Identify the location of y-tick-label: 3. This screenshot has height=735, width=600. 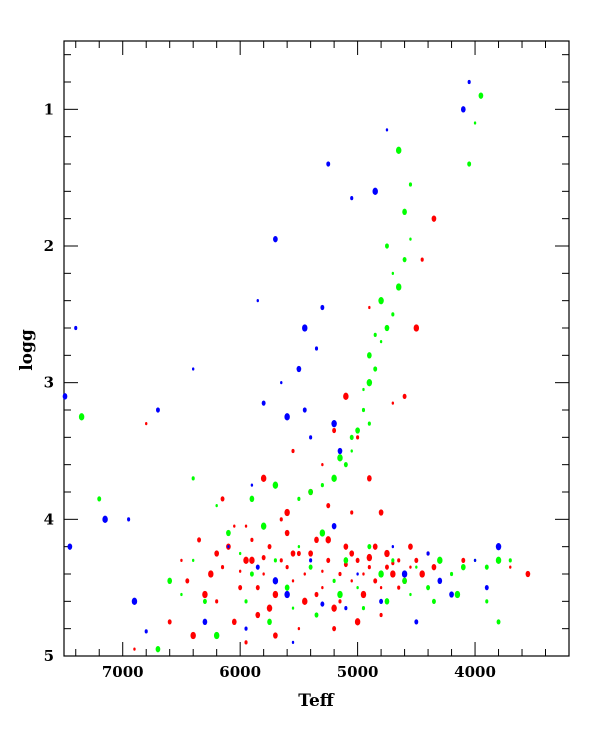
(49, 383).